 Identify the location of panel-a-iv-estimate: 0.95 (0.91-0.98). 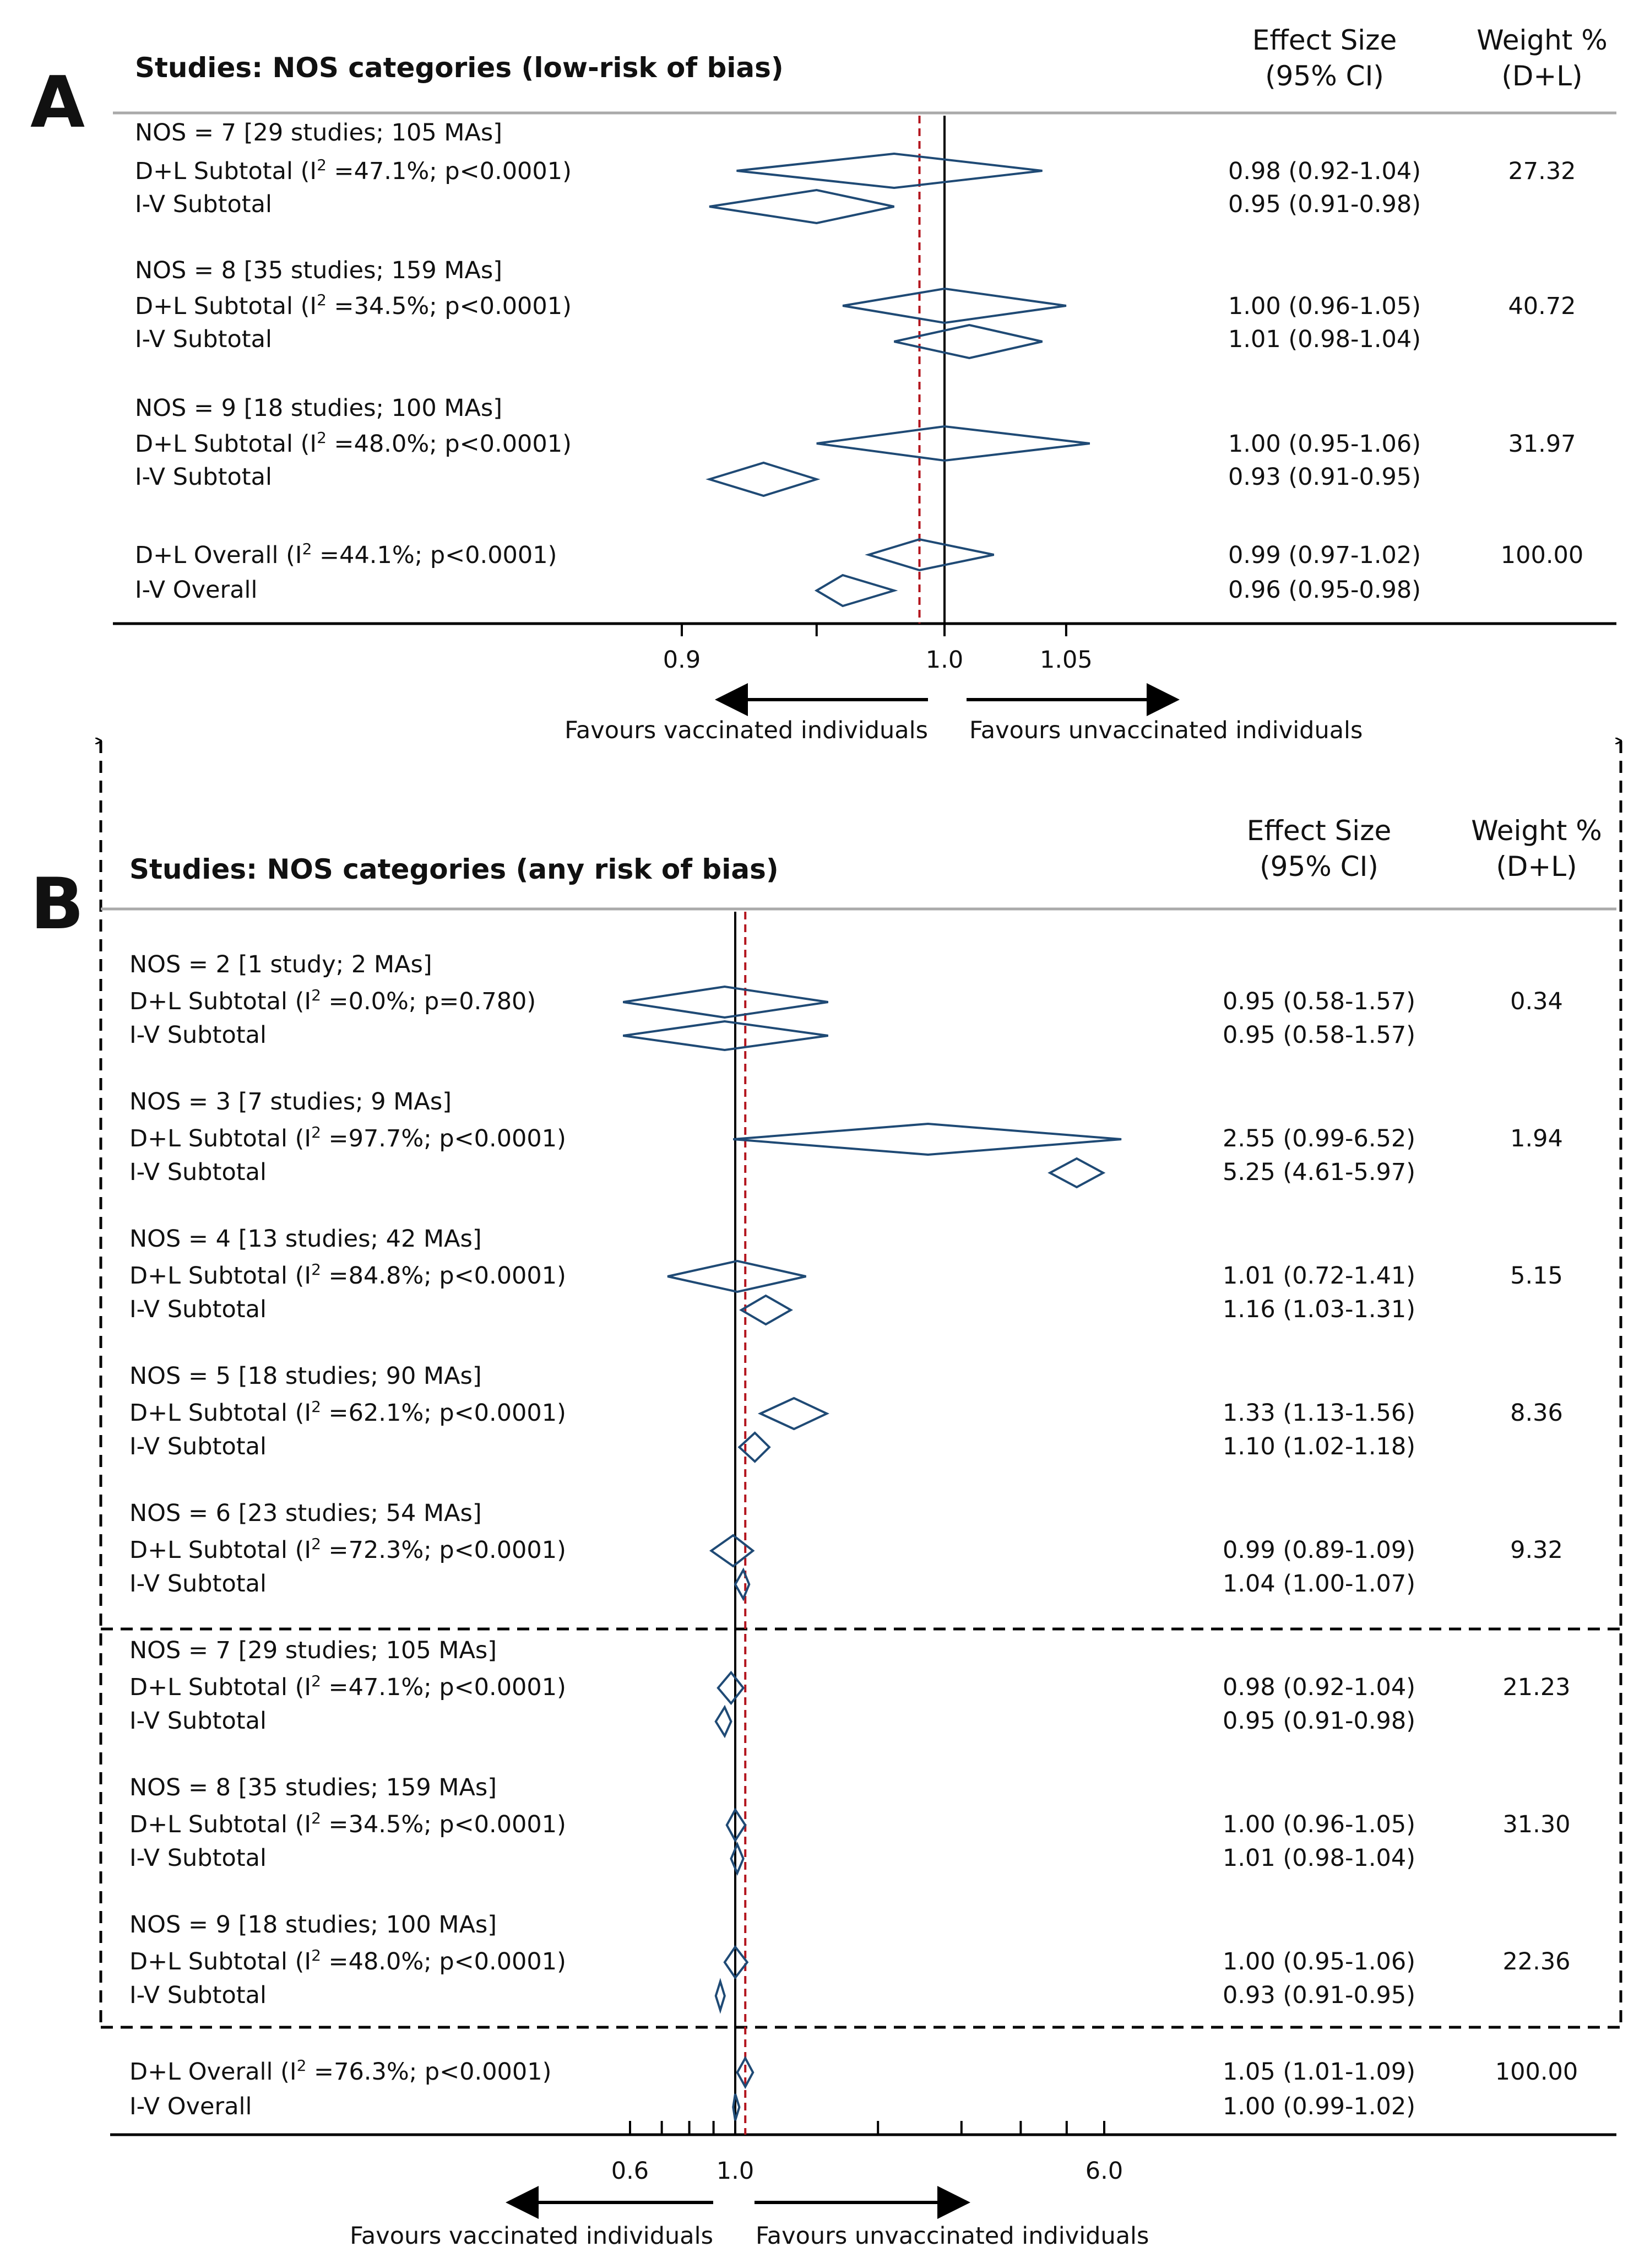
(1325, 204).